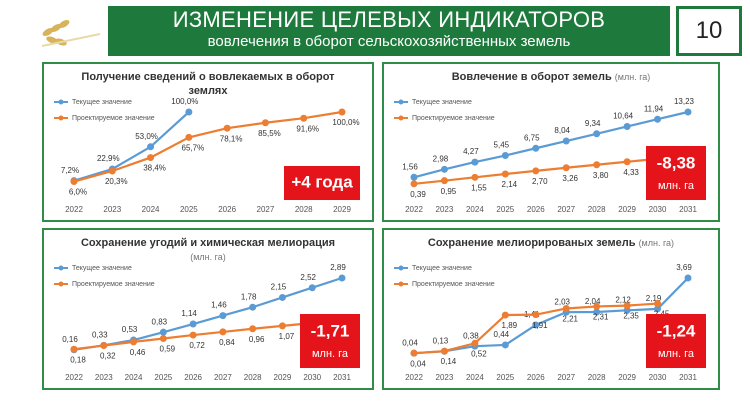 Image resolution: width=750 pixels, height=402 pixels. What do you see at coordinates (70, 339) in the screenshot?
I see `data-label: 0,16` at bounding box center [70, 339].